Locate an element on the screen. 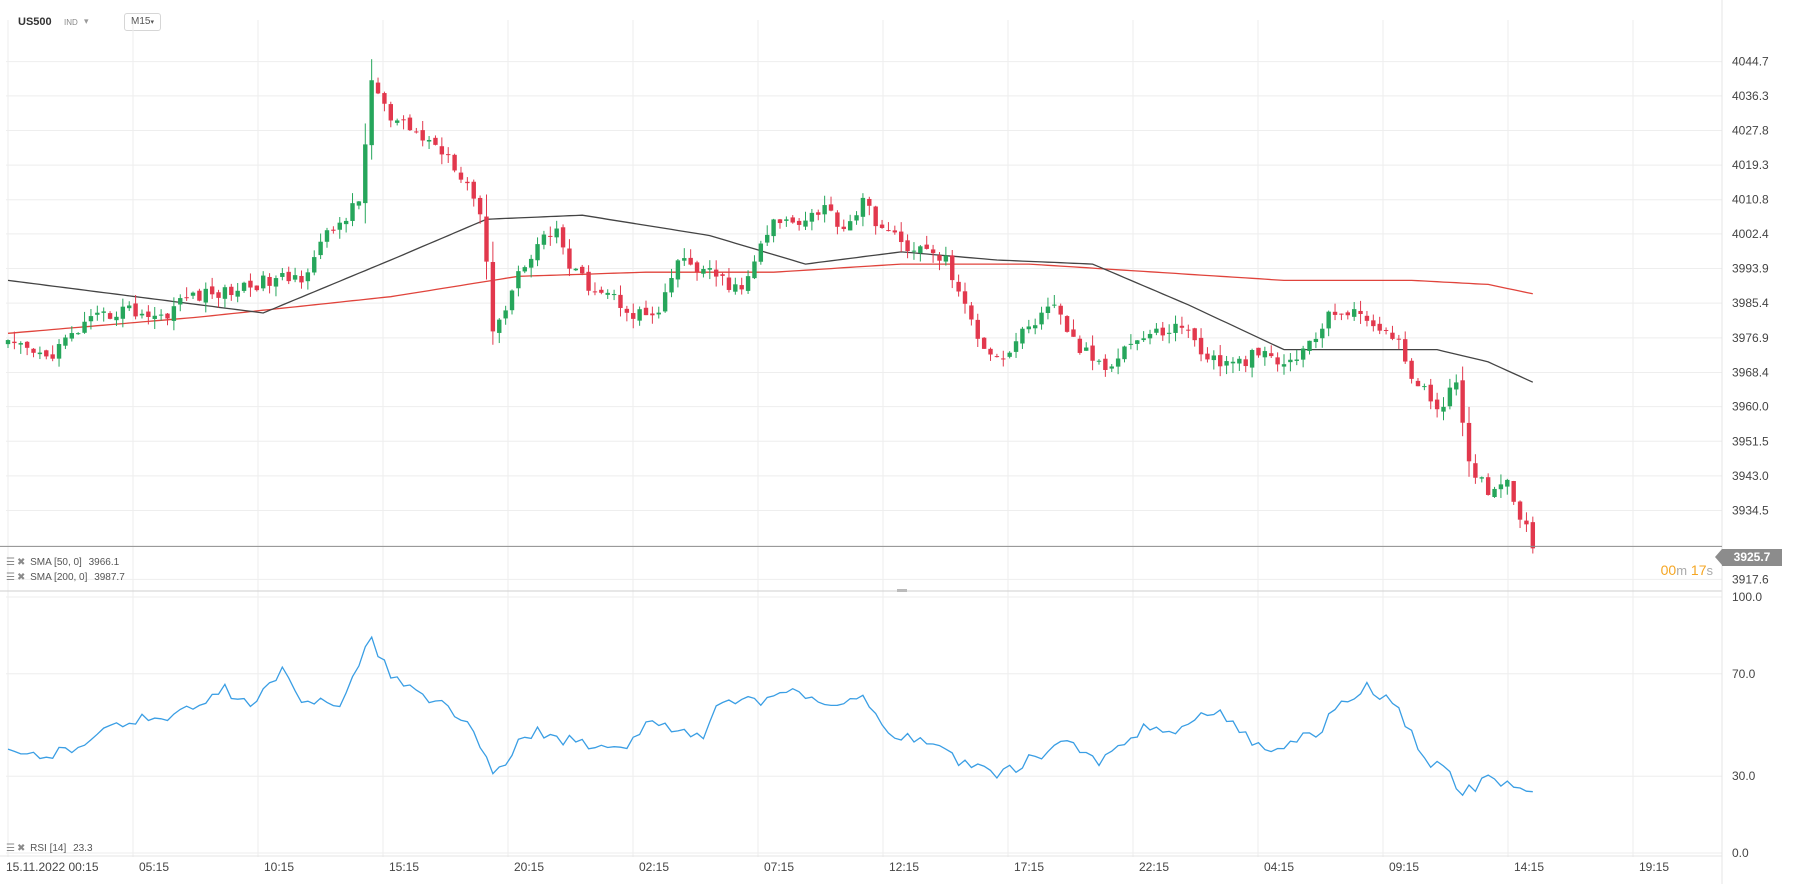 Image resolution: width=1793 pixels, height=884 pixels. price-tick-label: 3968.4 is located at coordinates (1750, 372).